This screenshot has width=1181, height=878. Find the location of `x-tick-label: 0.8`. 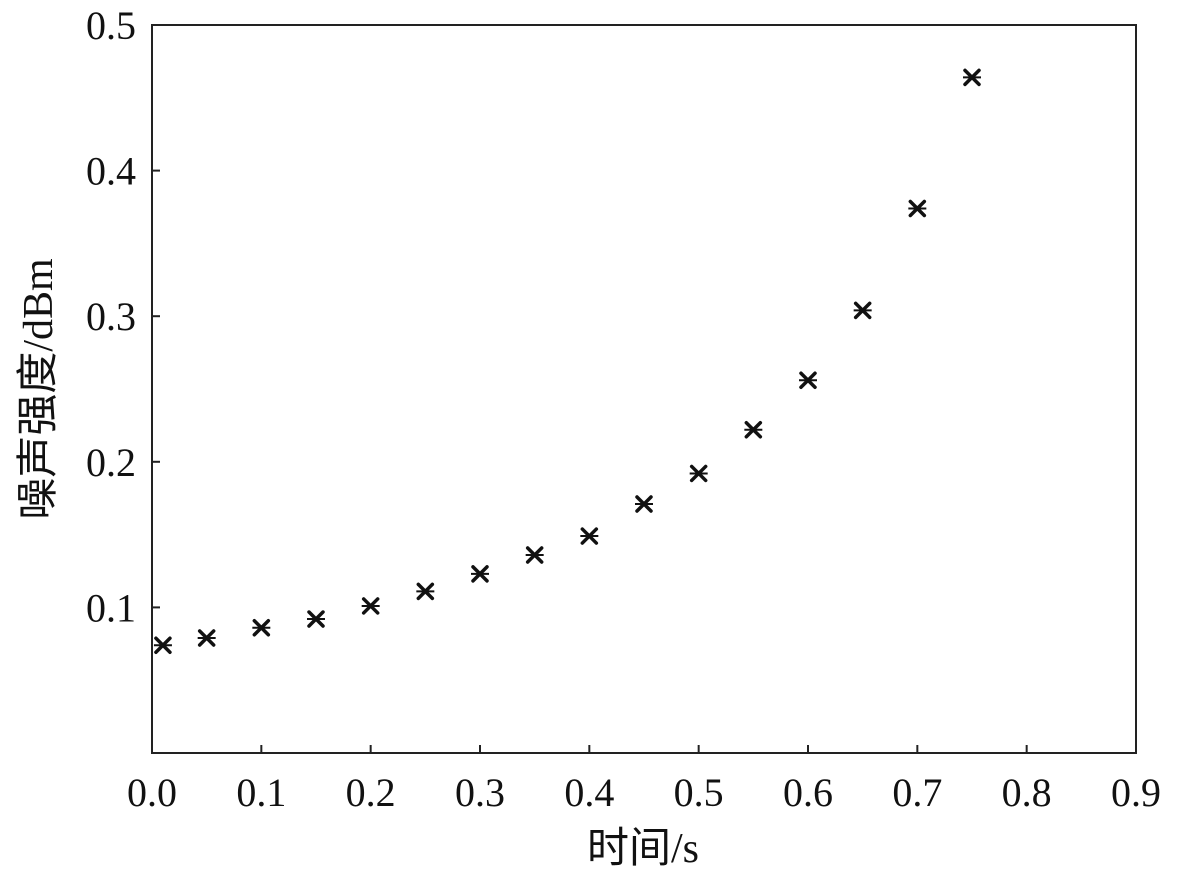

x-tick-label: 0.8 is located at coordinates (1027, 792).